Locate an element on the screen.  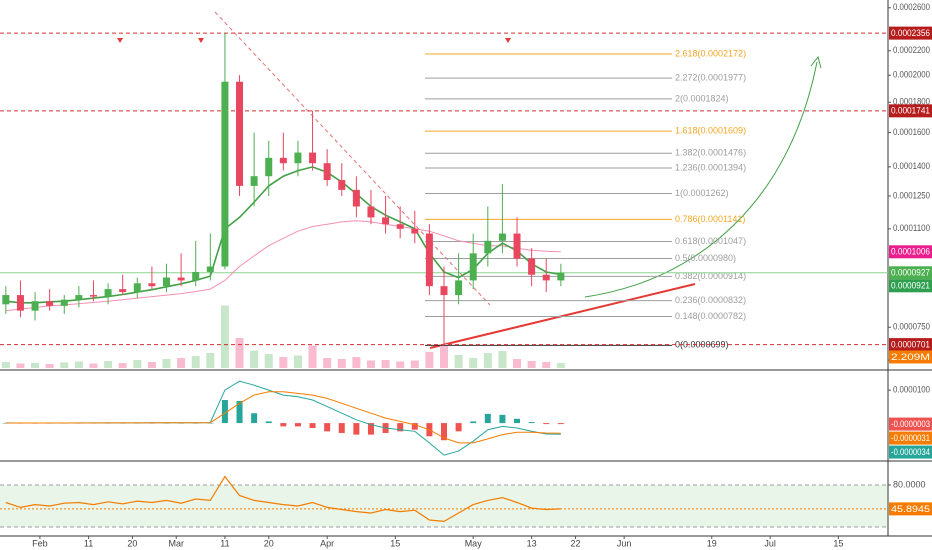
fib-label: 0.148(0.0000782) is located at coordinates (710, 316).